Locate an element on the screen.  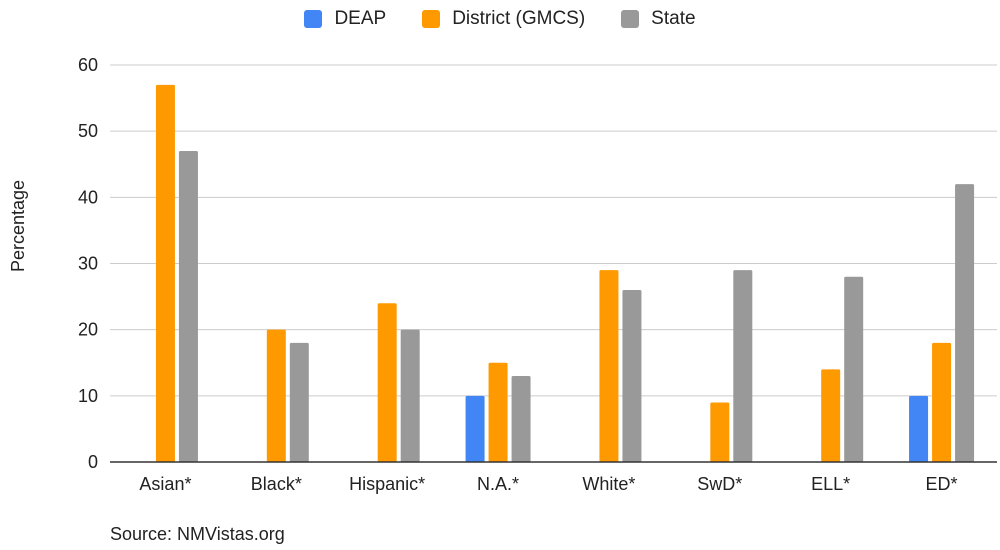
y-tick-label: 60 is located at coordinates (88, 65).